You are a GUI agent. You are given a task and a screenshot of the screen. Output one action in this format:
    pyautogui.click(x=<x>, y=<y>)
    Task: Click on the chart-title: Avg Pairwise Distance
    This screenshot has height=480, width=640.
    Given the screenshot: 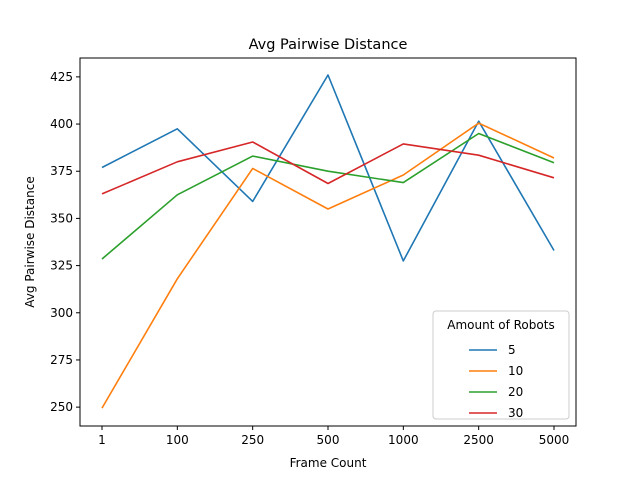 What is the action you would take?
    pyautogui.click(x=328, y=45)
    